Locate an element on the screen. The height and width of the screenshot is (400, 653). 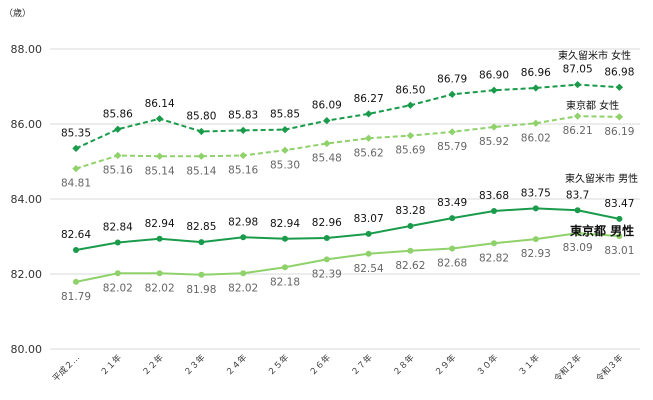
y-tick-label: 88.00 is located at coordinates (27, 49).